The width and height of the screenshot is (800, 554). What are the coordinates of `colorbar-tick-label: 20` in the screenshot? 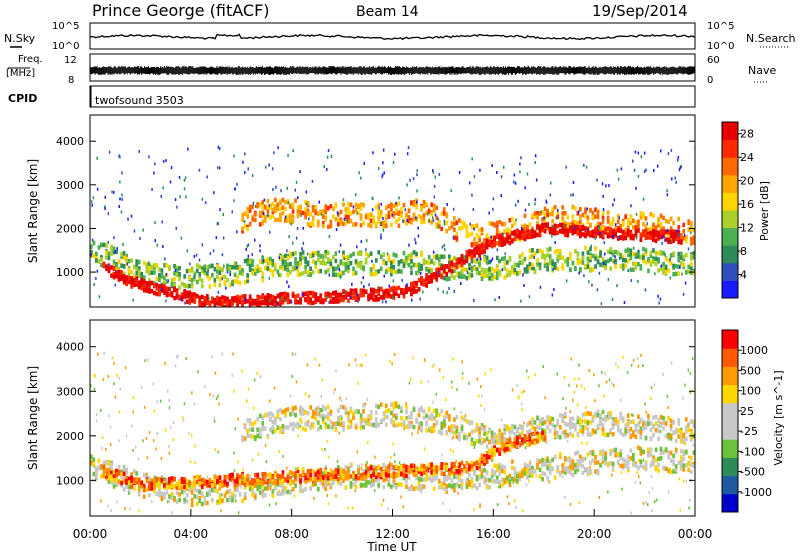 It's located at (747, 181).